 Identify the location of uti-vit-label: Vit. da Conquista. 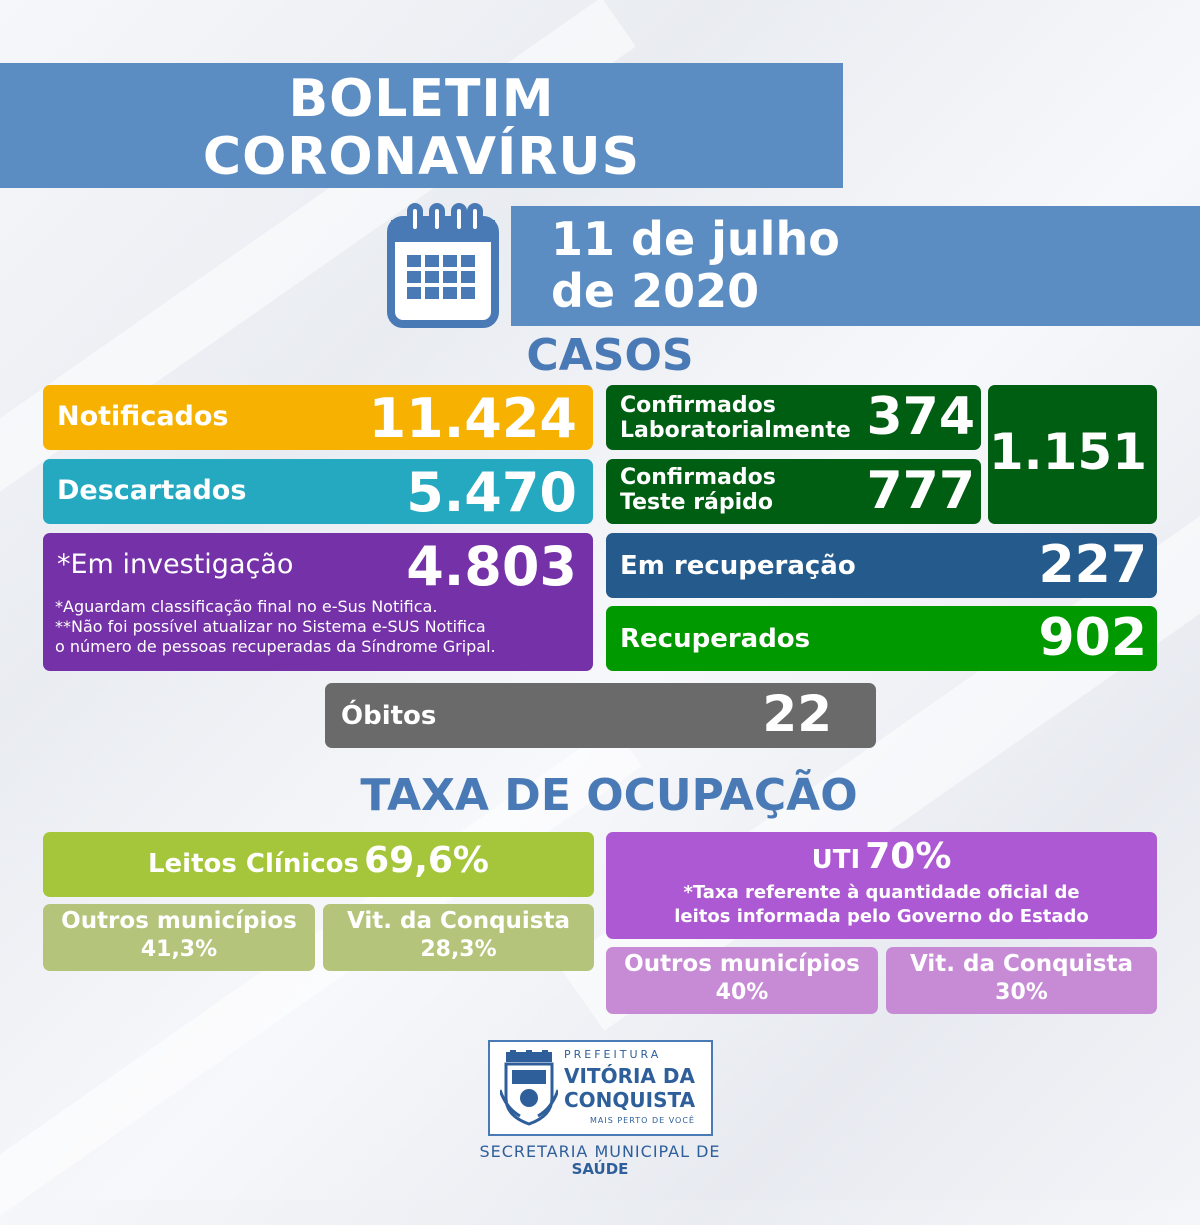
(1021, 964).